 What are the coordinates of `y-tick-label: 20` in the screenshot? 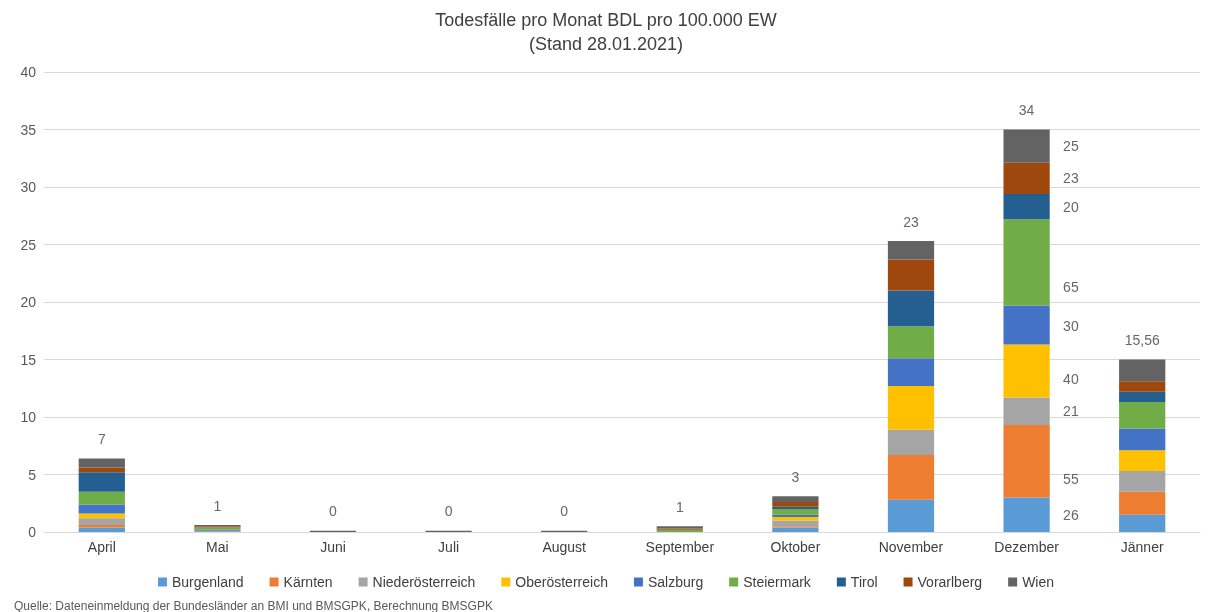 It's located at (28, 302).